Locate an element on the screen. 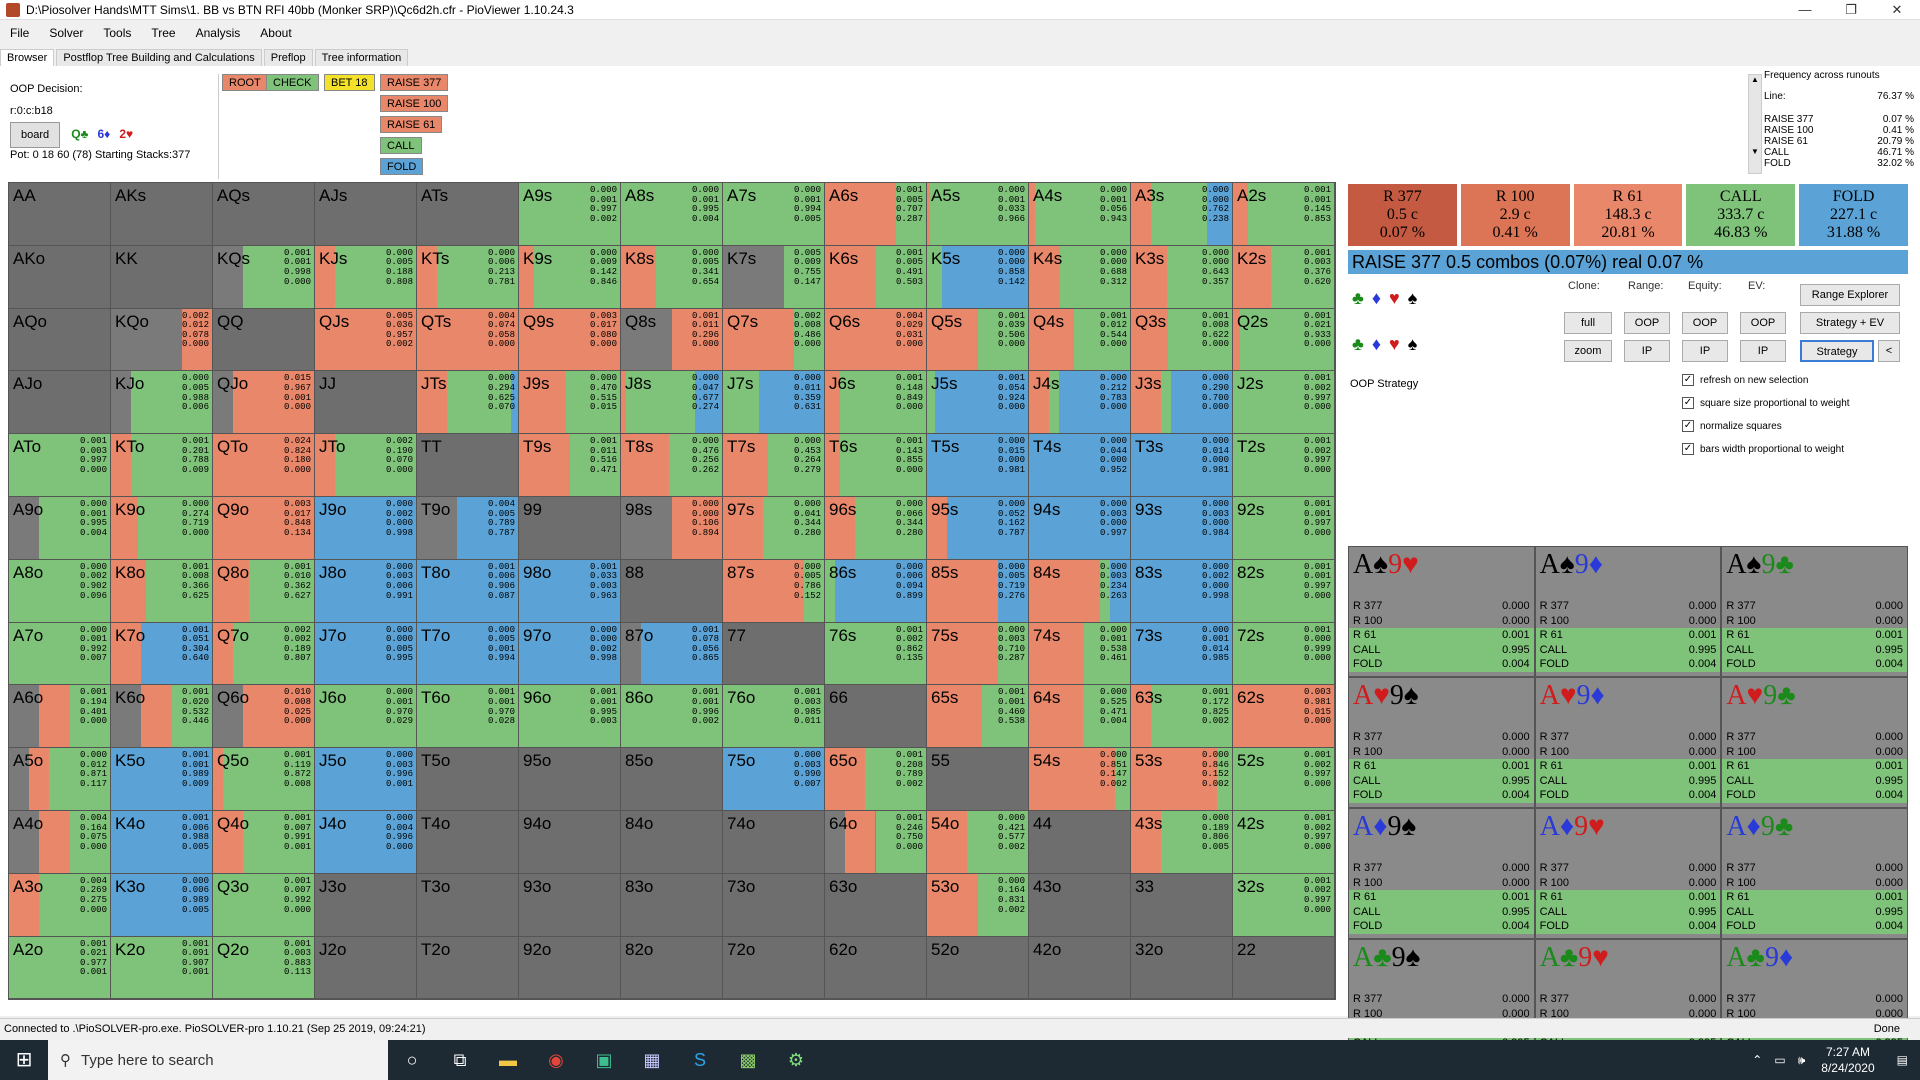 This screenshot has height=1080, width=1920. hand-cell-QTo: 0.024 0.824 0.180 0.000 QTo is located at coordinates (264, 465).